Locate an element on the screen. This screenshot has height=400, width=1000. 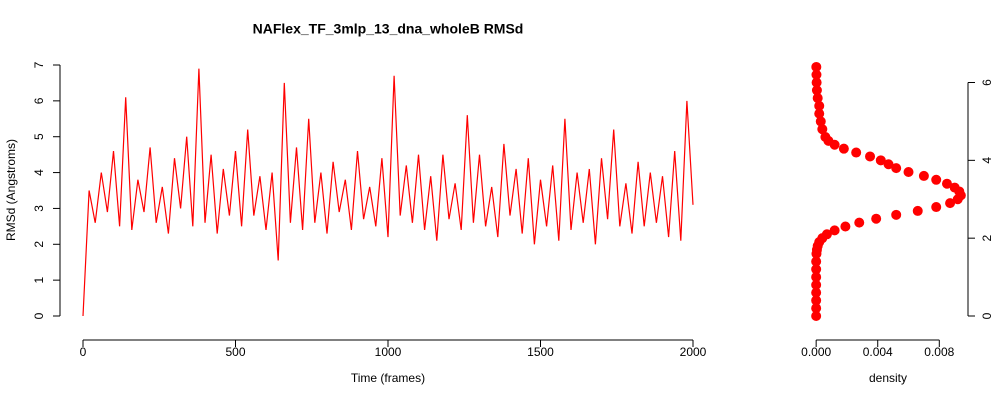
y-tick-label: 3 is located at coordinates (39, 208).